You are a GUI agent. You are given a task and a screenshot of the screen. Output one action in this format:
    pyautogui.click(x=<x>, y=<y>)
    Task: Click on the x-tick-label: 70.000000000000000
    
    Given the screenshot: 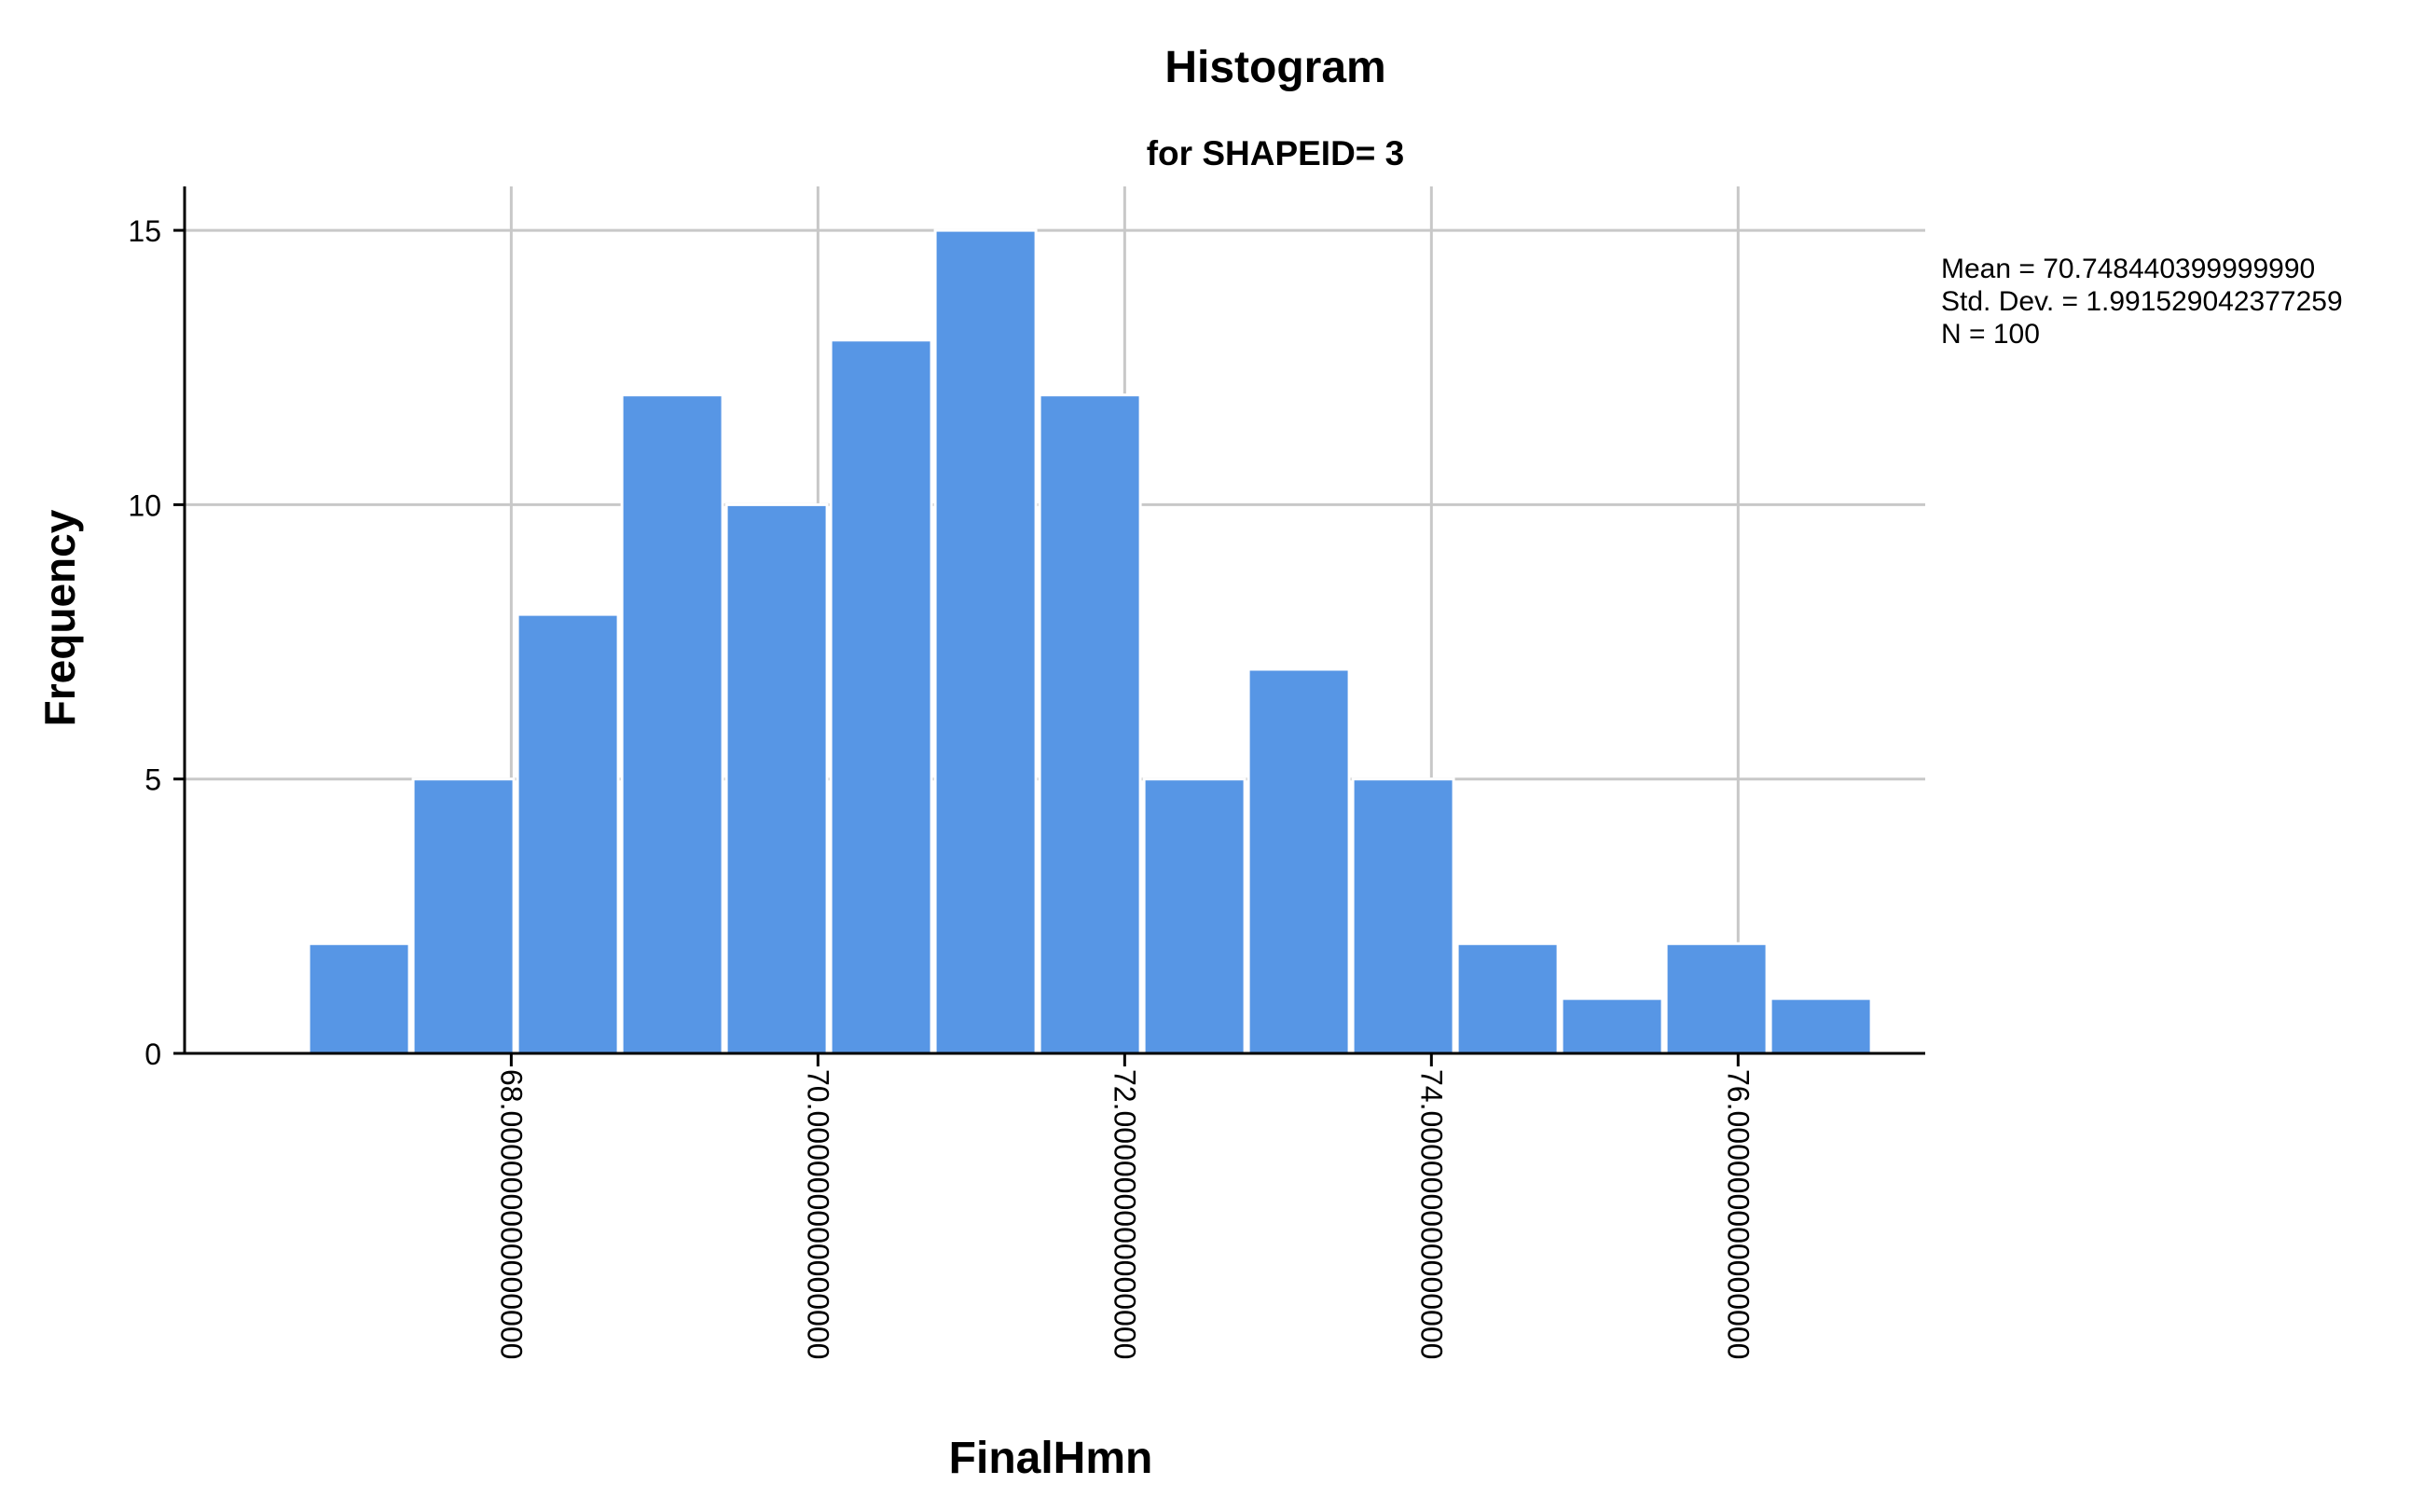 What is the action you would take?
    pyautogui.click(x=817, y=1214)
    